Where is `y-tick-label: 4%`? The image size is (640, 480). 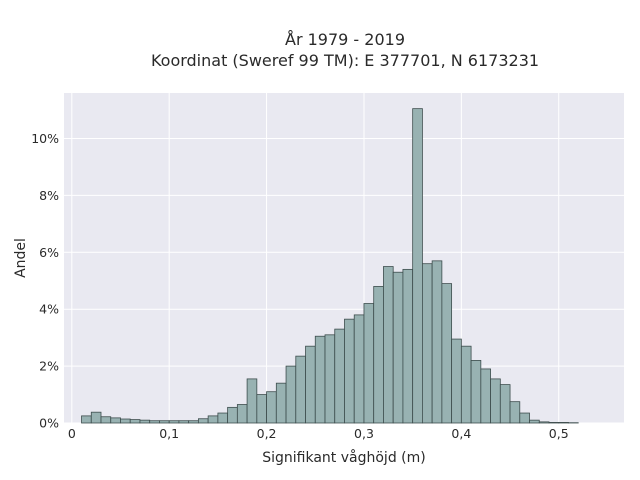
y-tick-label: 4% is located at coordinates (49, 309).